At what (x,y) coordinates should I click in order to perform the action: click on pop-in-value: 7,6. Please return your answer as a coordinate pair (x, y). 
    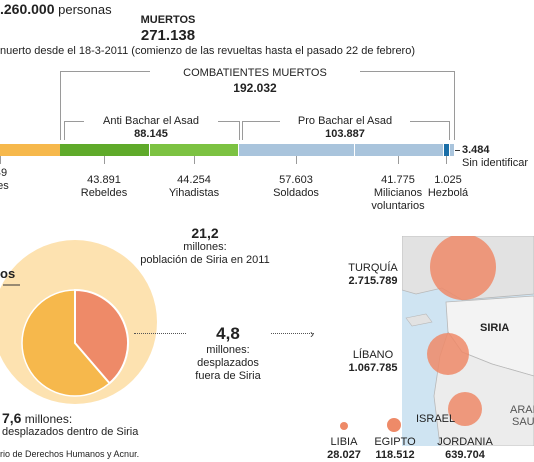
    Looking at the image, I should click on (12, 418).